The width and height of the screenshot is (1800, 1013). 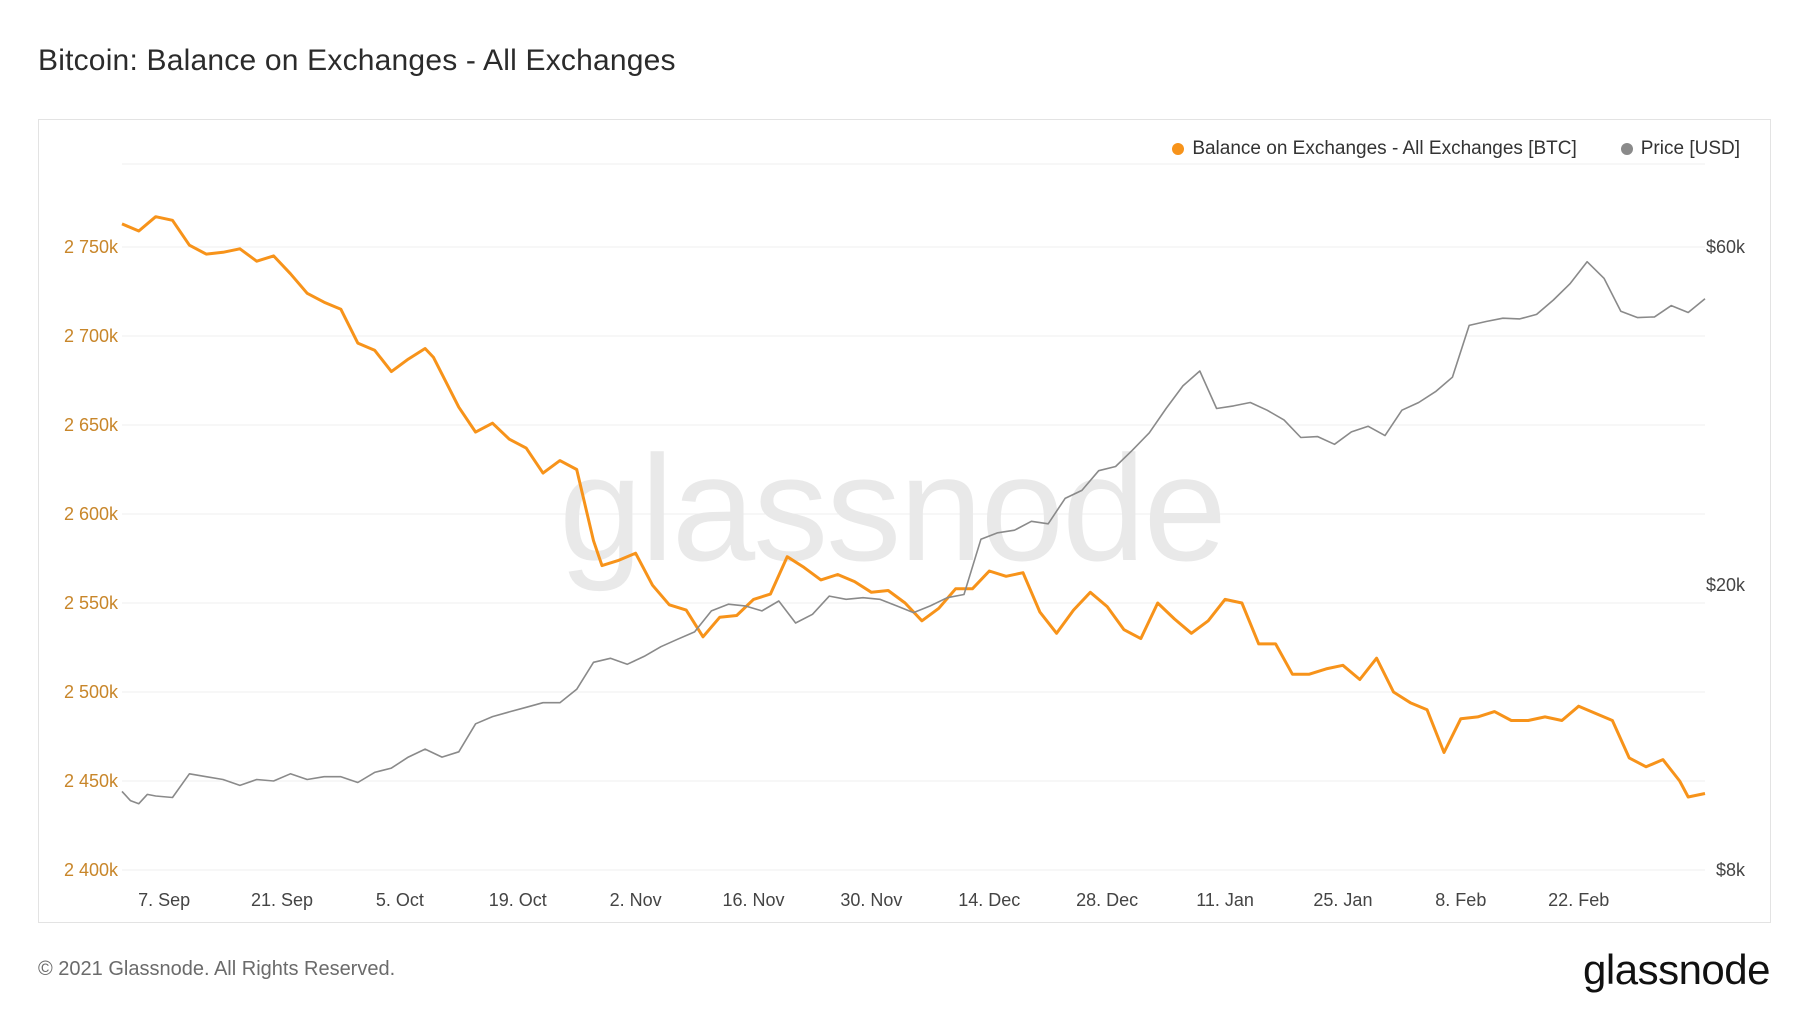 What do you see at coordinates (892, 508) in the screenshot?
I see `watermark-text: glassnode` at bounding box center [892, 508].